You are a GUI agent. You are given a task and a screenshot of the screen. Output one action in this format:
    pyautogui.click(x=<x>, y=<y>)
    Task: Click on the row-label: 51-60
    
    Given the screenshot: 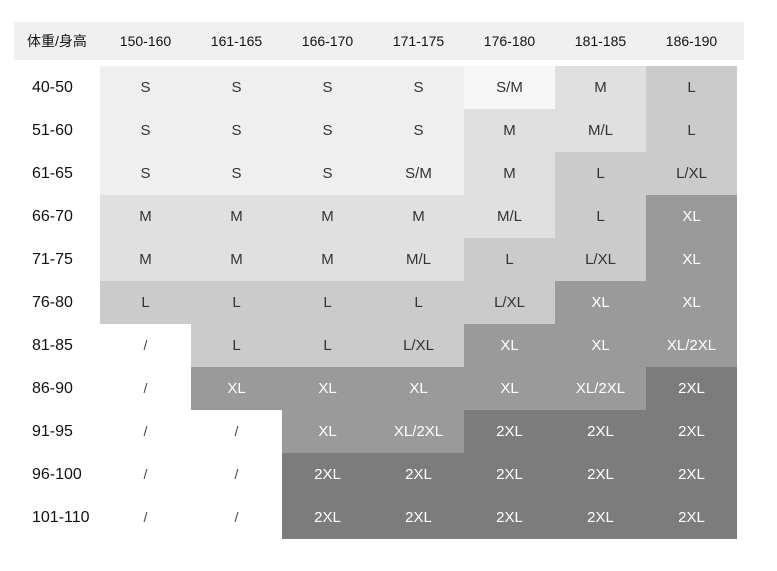 What is the action you would take?
    pyautogui.click(x=52, y=130)
    